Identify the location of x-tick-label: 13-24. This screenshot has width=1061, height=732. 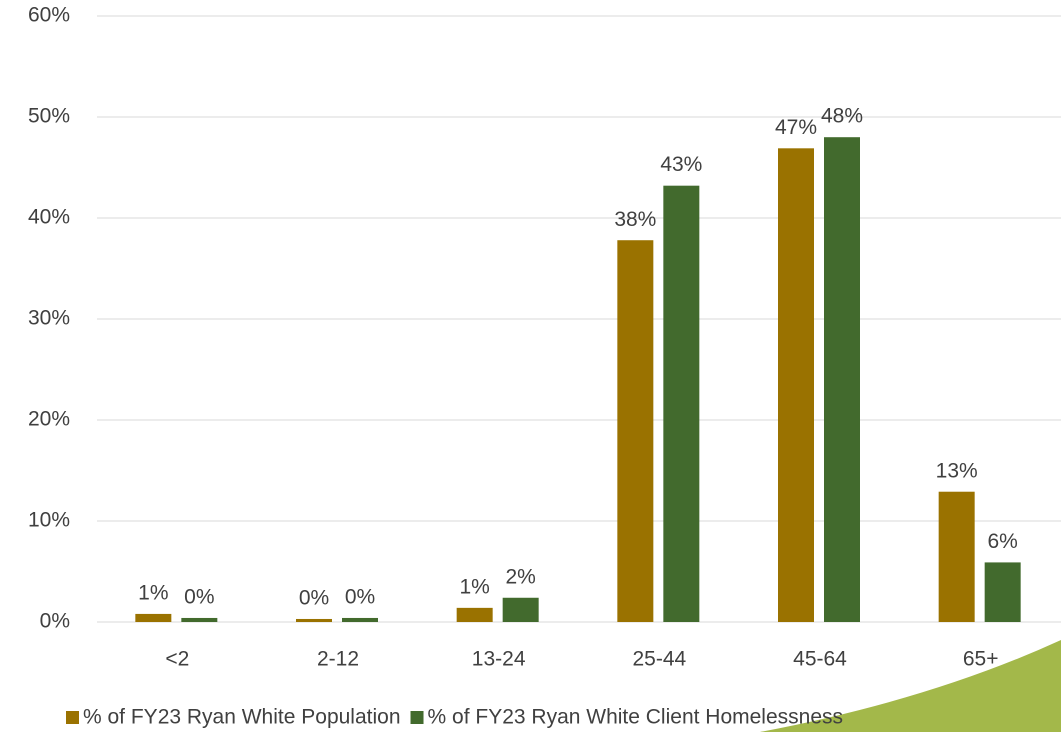
(499, 659).